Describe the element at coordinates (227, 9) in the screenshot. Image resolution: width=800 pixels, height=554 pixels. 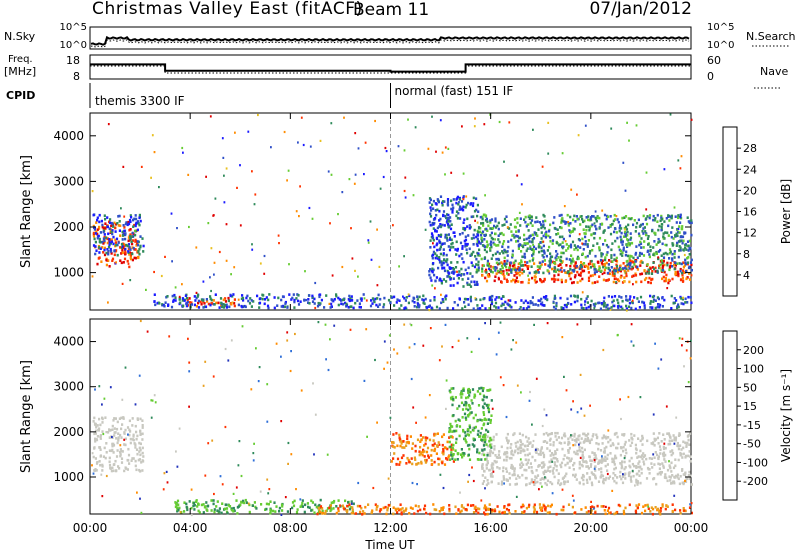
I see `chart-title: Christmas Valley East (fitACF)` at that location.